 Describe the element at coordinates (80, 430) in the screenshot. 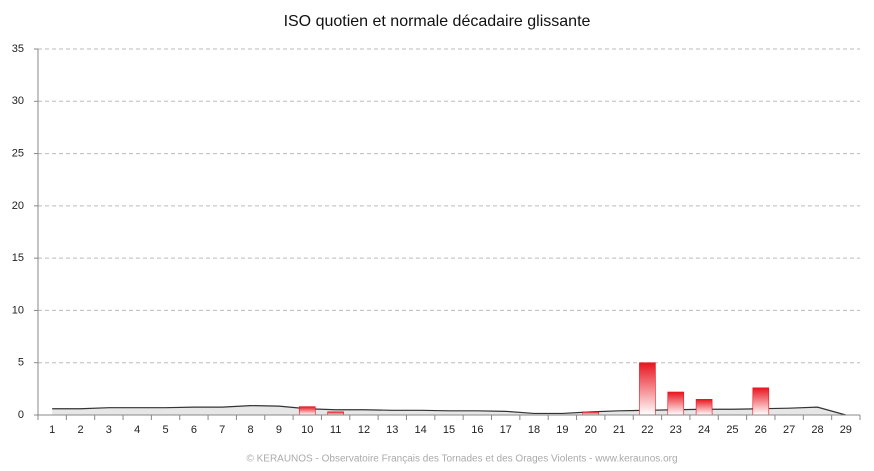

I see `x-tick-label: 2` at that location.